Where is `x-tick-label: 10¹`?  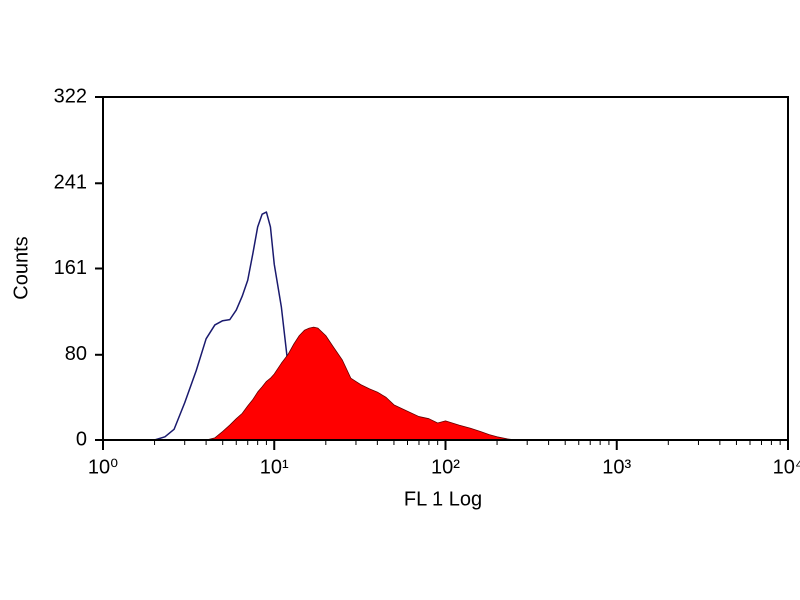 x-tick-label: 10¹ is located at coordinates (274, 467).